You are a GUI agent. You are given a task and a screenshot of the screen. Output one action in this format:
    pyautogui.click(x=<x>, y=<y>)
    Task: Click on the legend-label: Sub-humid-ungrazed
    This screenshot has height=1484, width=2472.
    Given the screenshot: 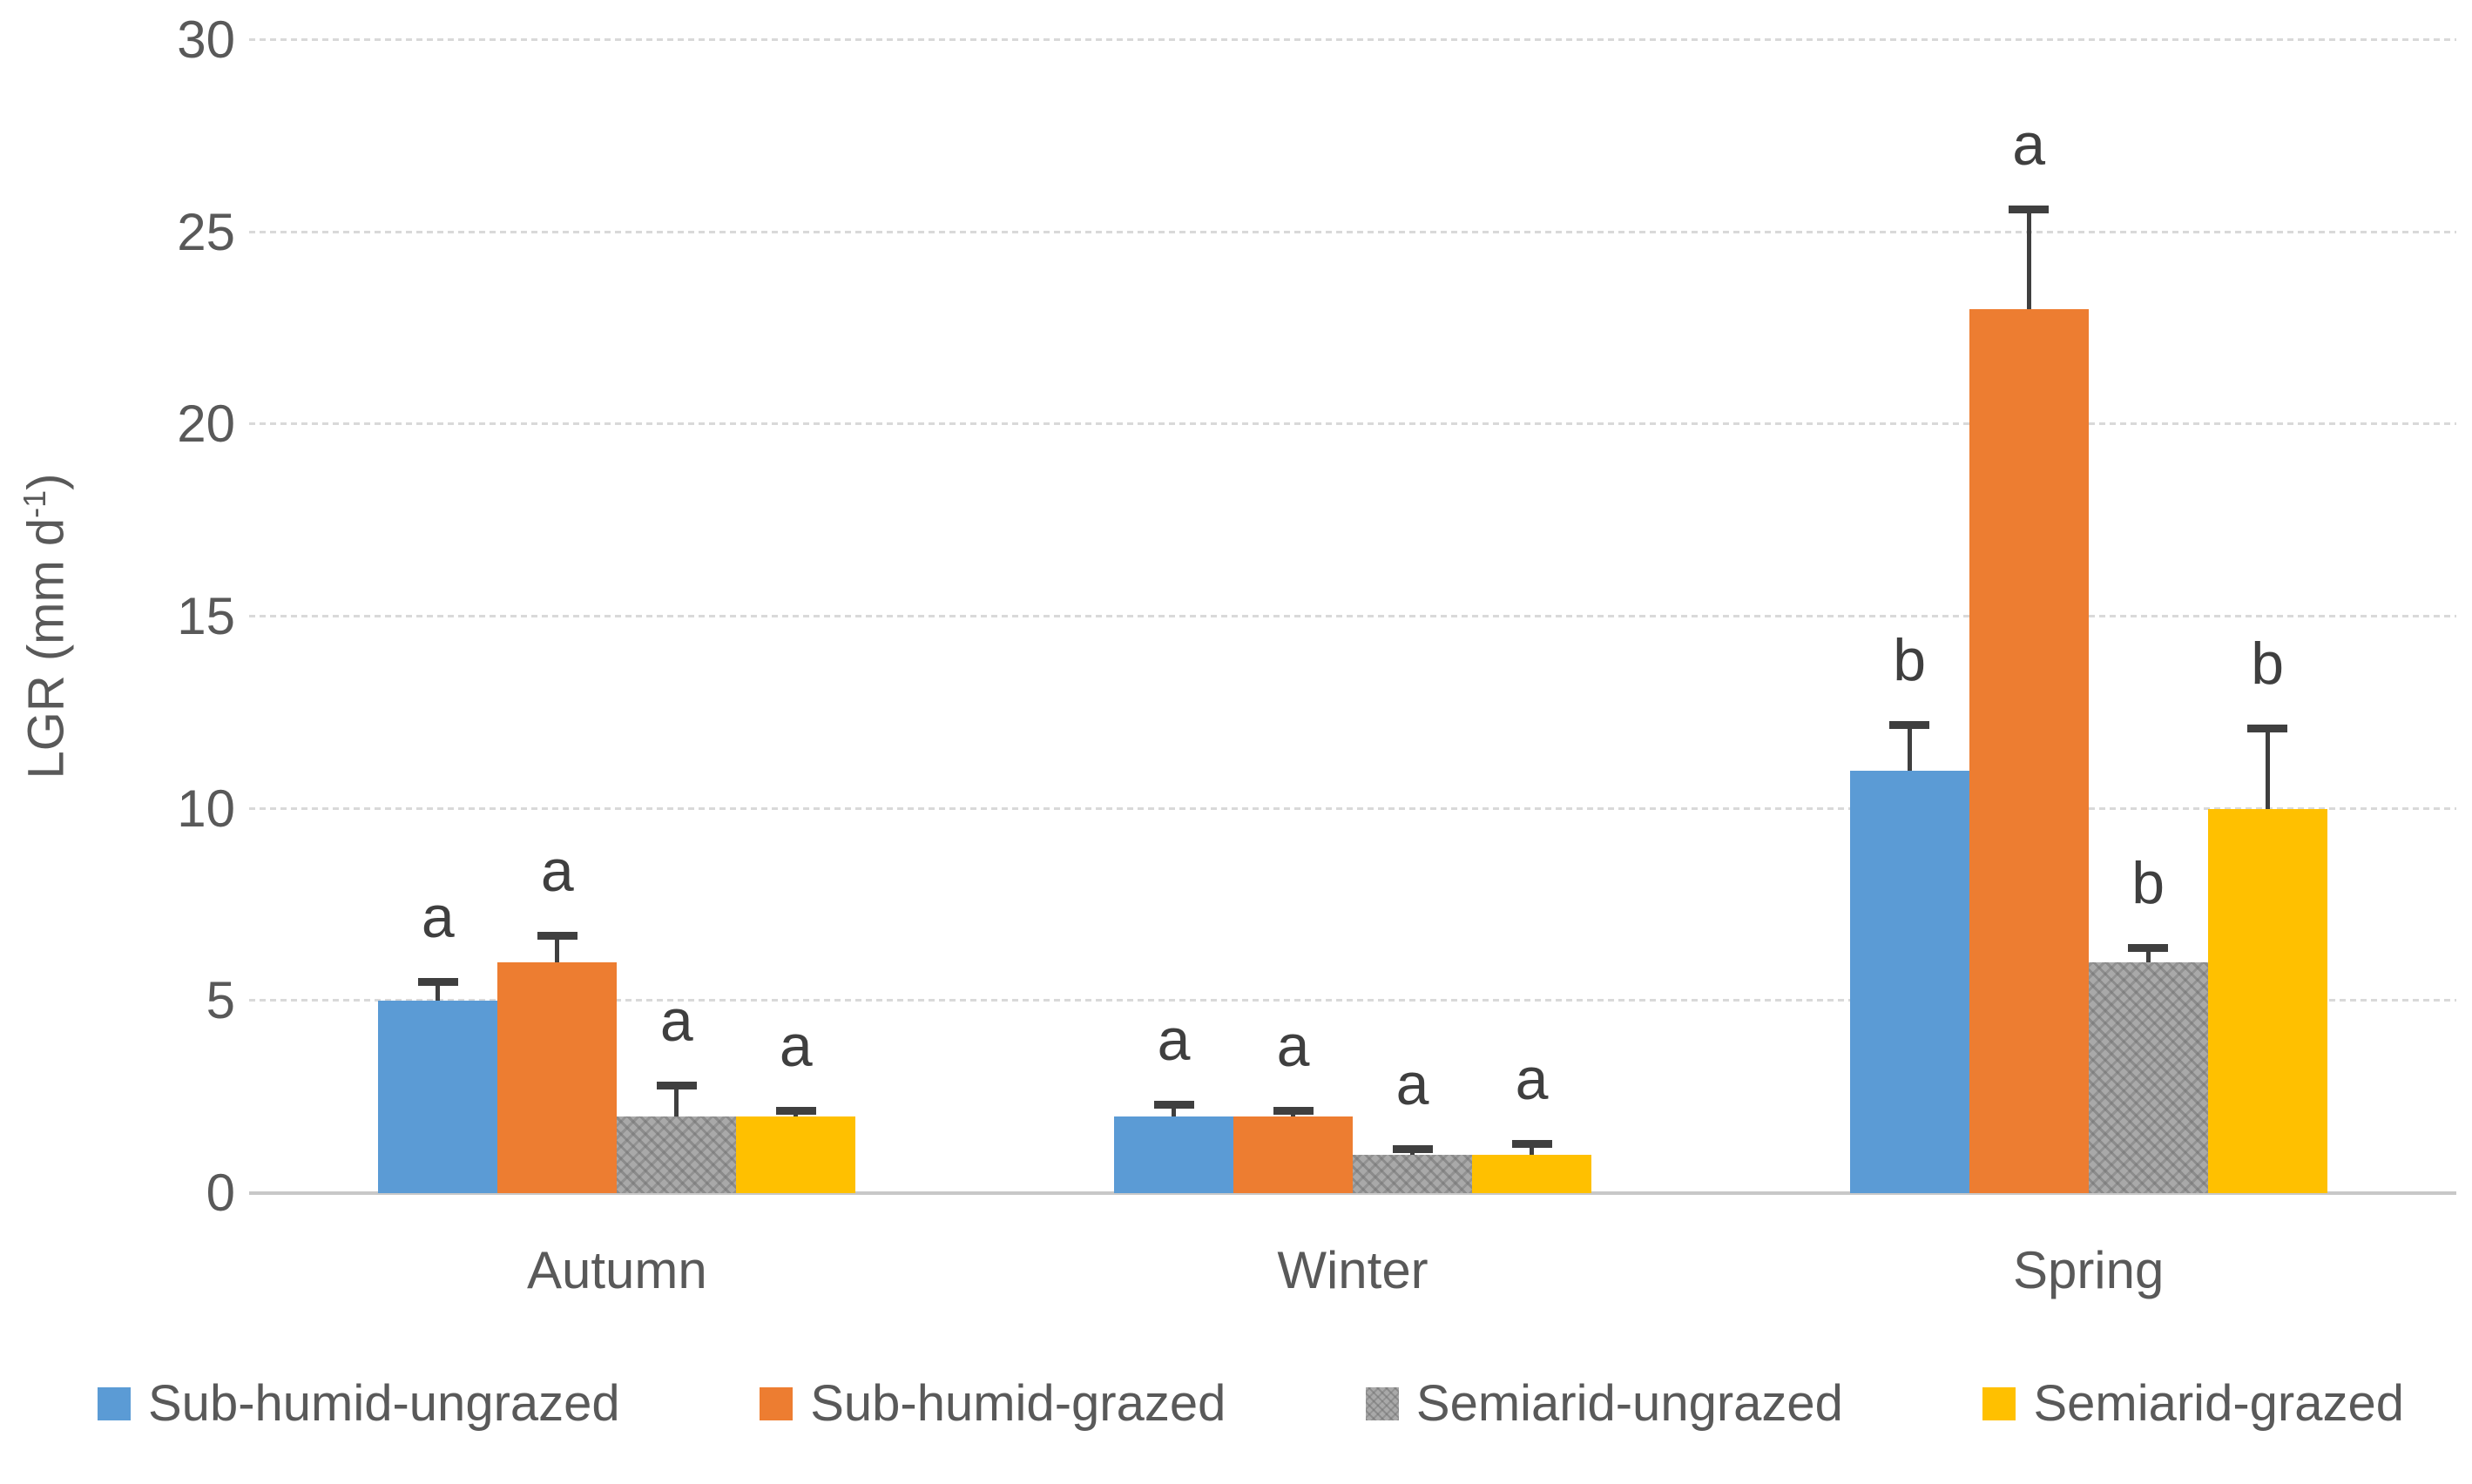 What is the action you would take?
    pyautogui.click(x=384, y=1403)
    